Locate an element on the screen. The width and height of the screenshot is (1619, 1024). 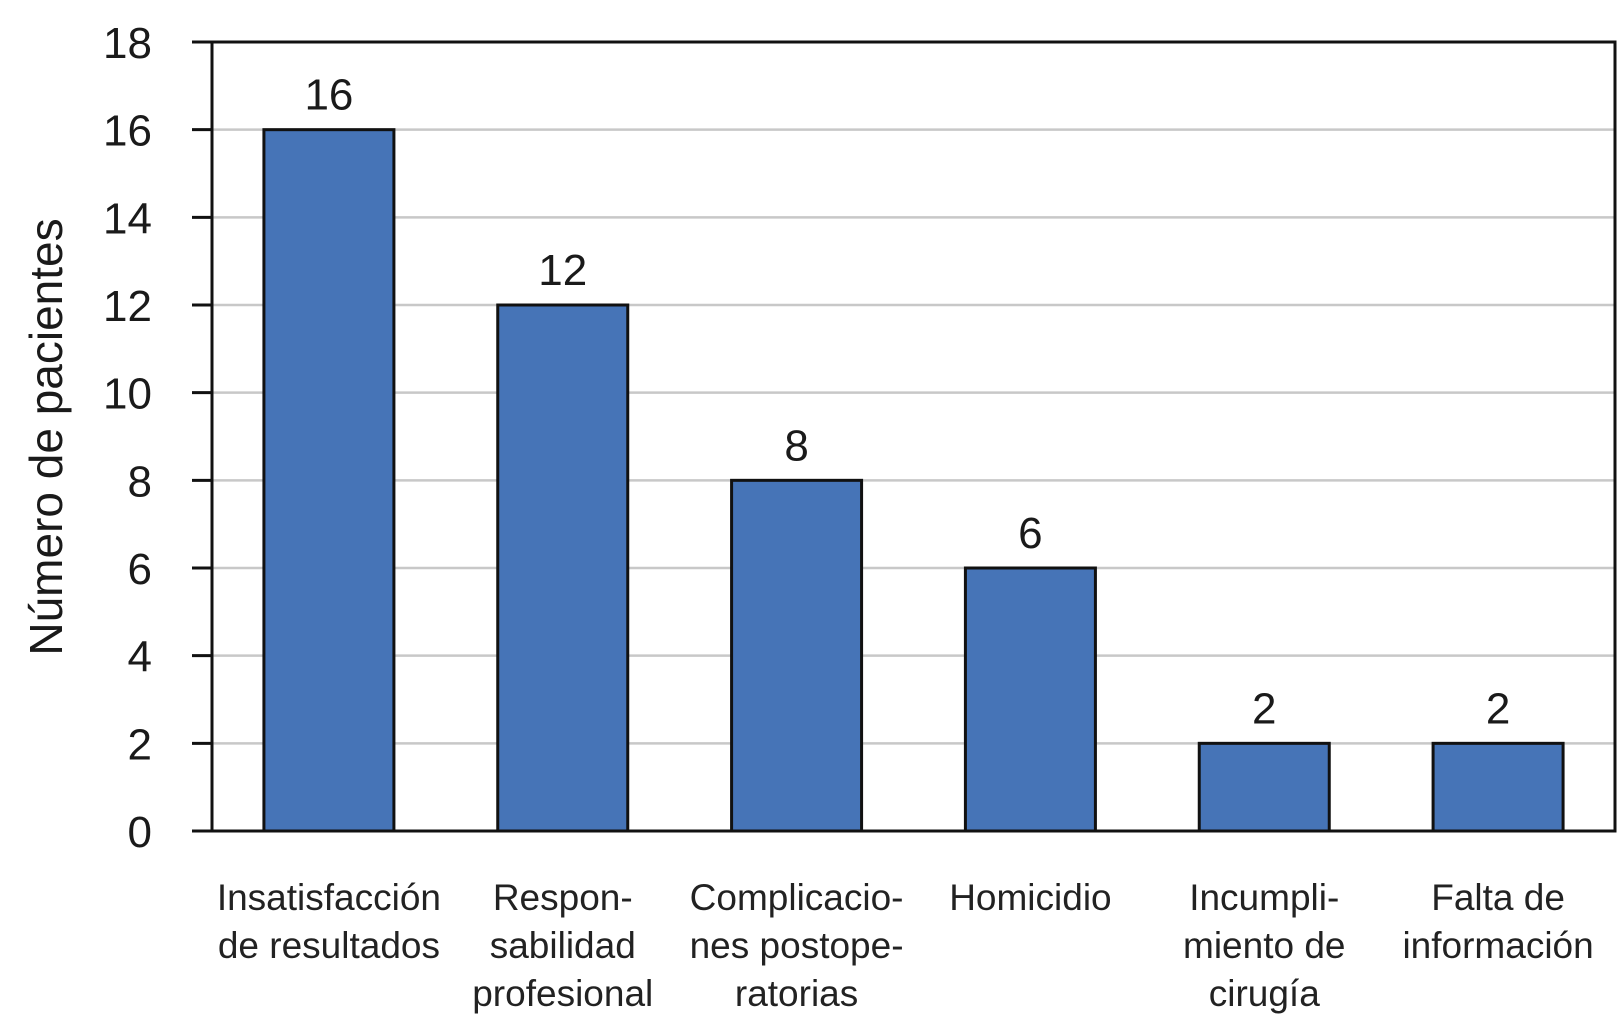
data-label: 16 is located at coordinates (328, 95).